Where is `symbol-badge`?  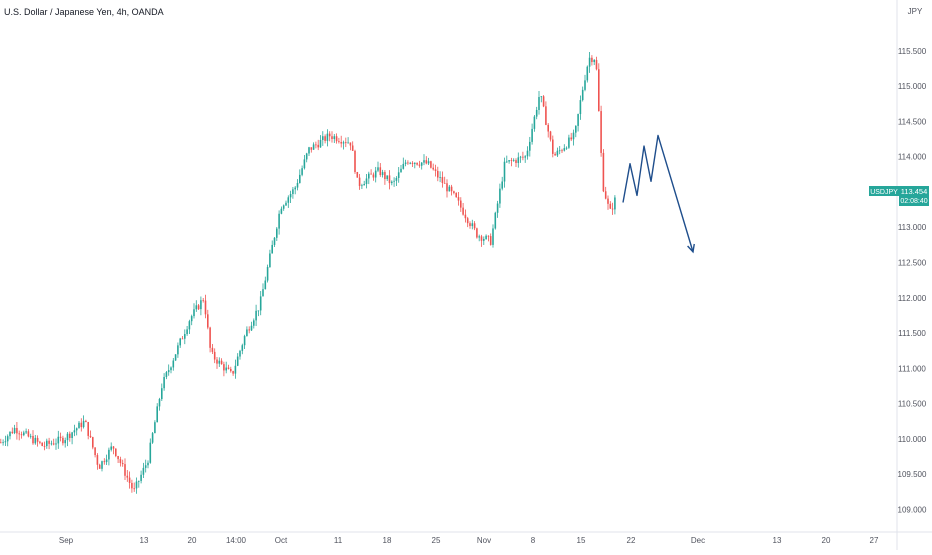 symbol-badge is located at coordinates (884, 191).